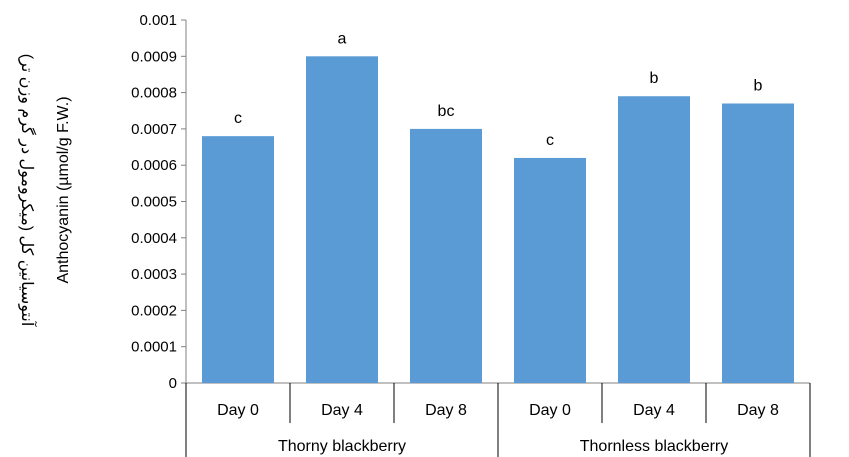 The image size is (849, 457). I want to click on y-tick-label: 0.0005, so click(154, 202).